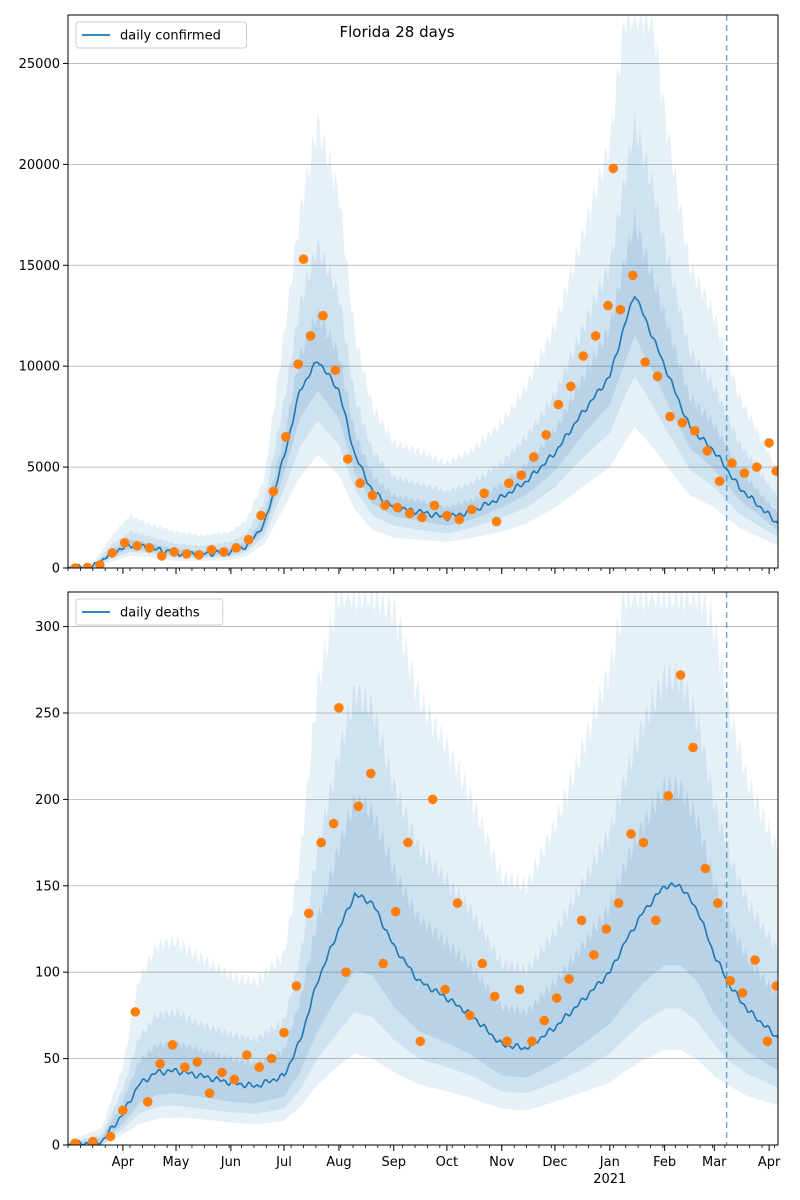 This screenshot has width=800, height=1200. I want to click on deaths-y-tick-label: 100, so click(47, 973).